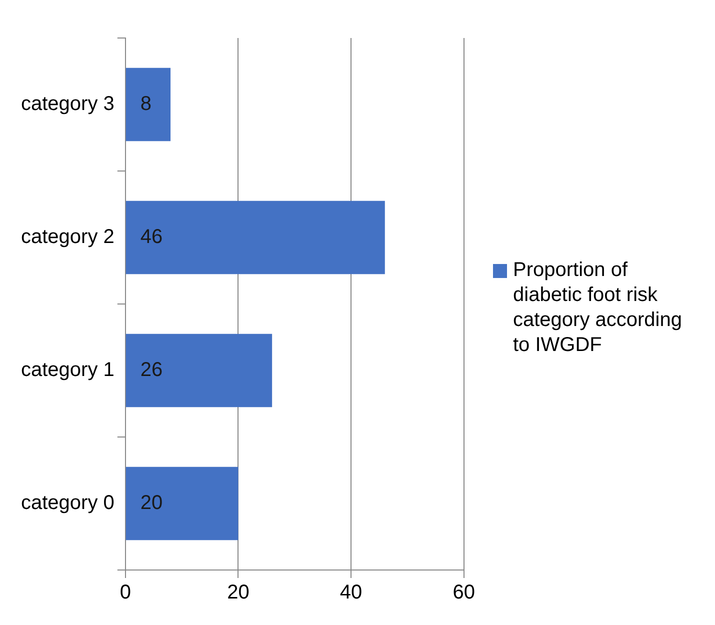 Image resolution: width=715 pixels, height=625 pixels. What do you see at coordinates (151, 503) in the screenshot?
I see `data-label: 20` at bounding box center [151, 503].